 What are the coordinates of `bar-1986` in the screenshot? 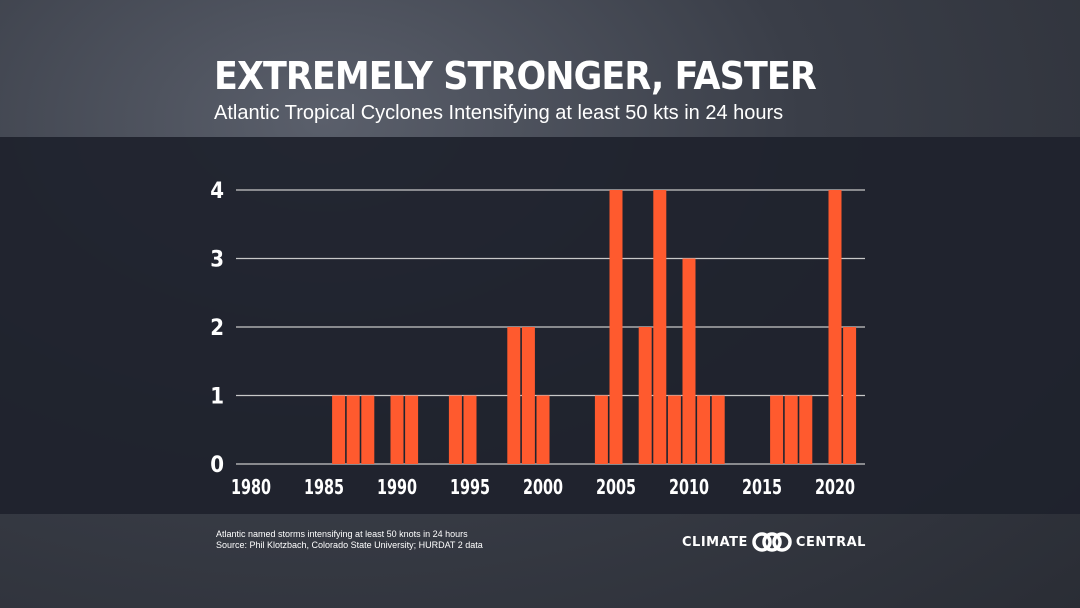 It's located at (339, 429).